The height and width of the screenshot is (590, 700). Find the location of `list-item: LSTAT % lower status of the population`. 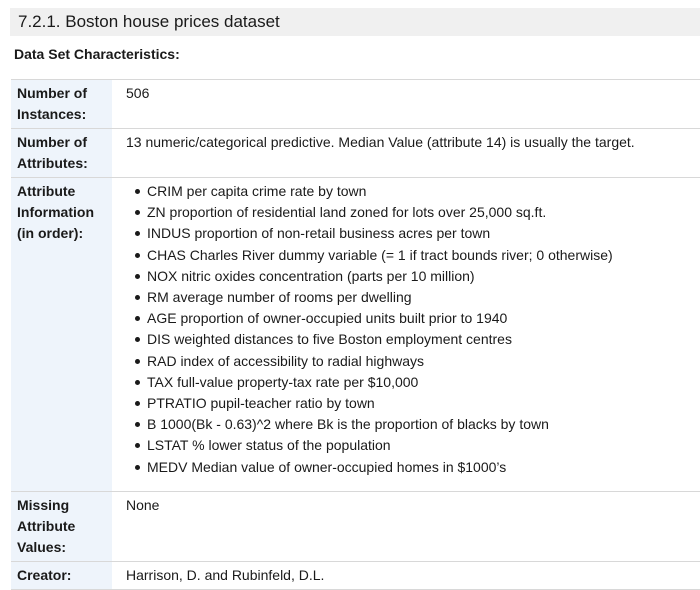

list-item: LSTAT % lower status of the population is located at coordinates (413, 445).